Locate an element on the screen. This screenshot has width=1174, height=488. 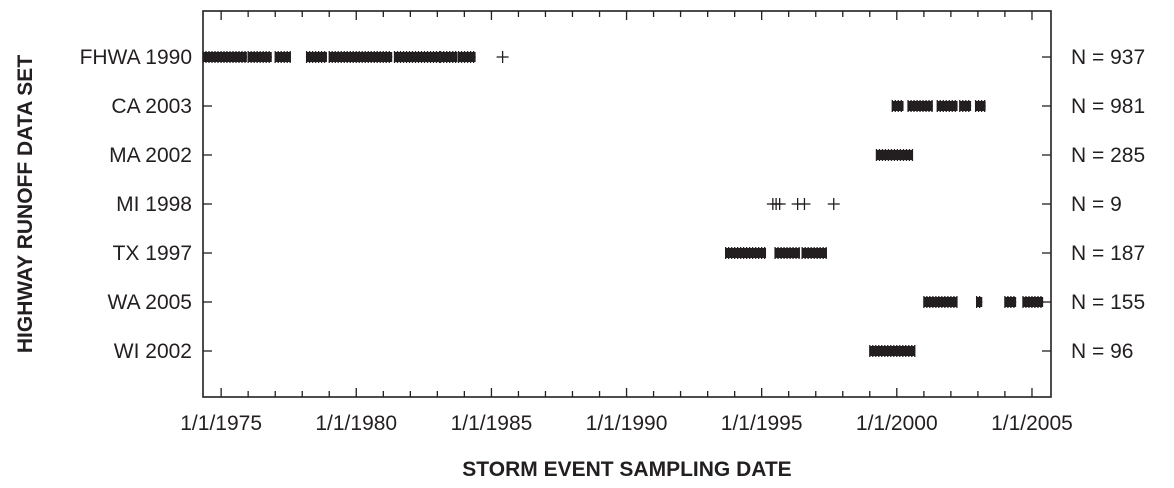
y-tick-label: WI 2002 is located at coordinates (153, 351).